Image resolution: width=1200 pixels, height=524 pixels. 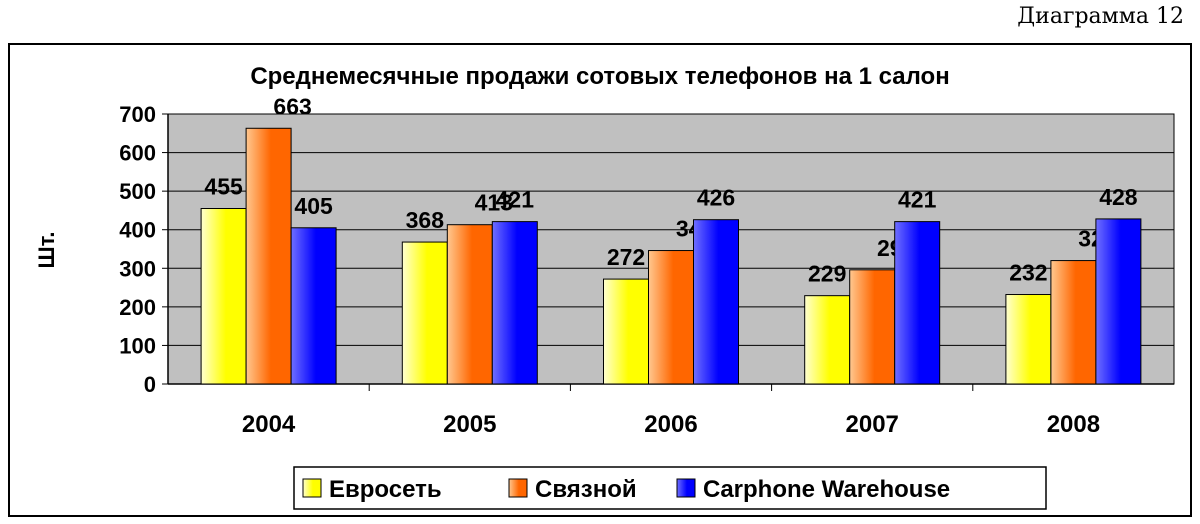 I want to click on data-label: 368, so click(x=425, y=220).